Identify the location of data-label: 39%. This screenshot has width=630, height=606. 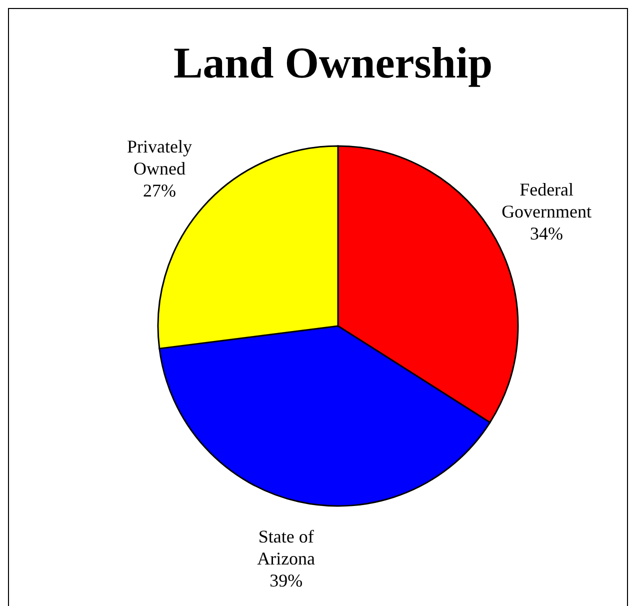
(286, 580).